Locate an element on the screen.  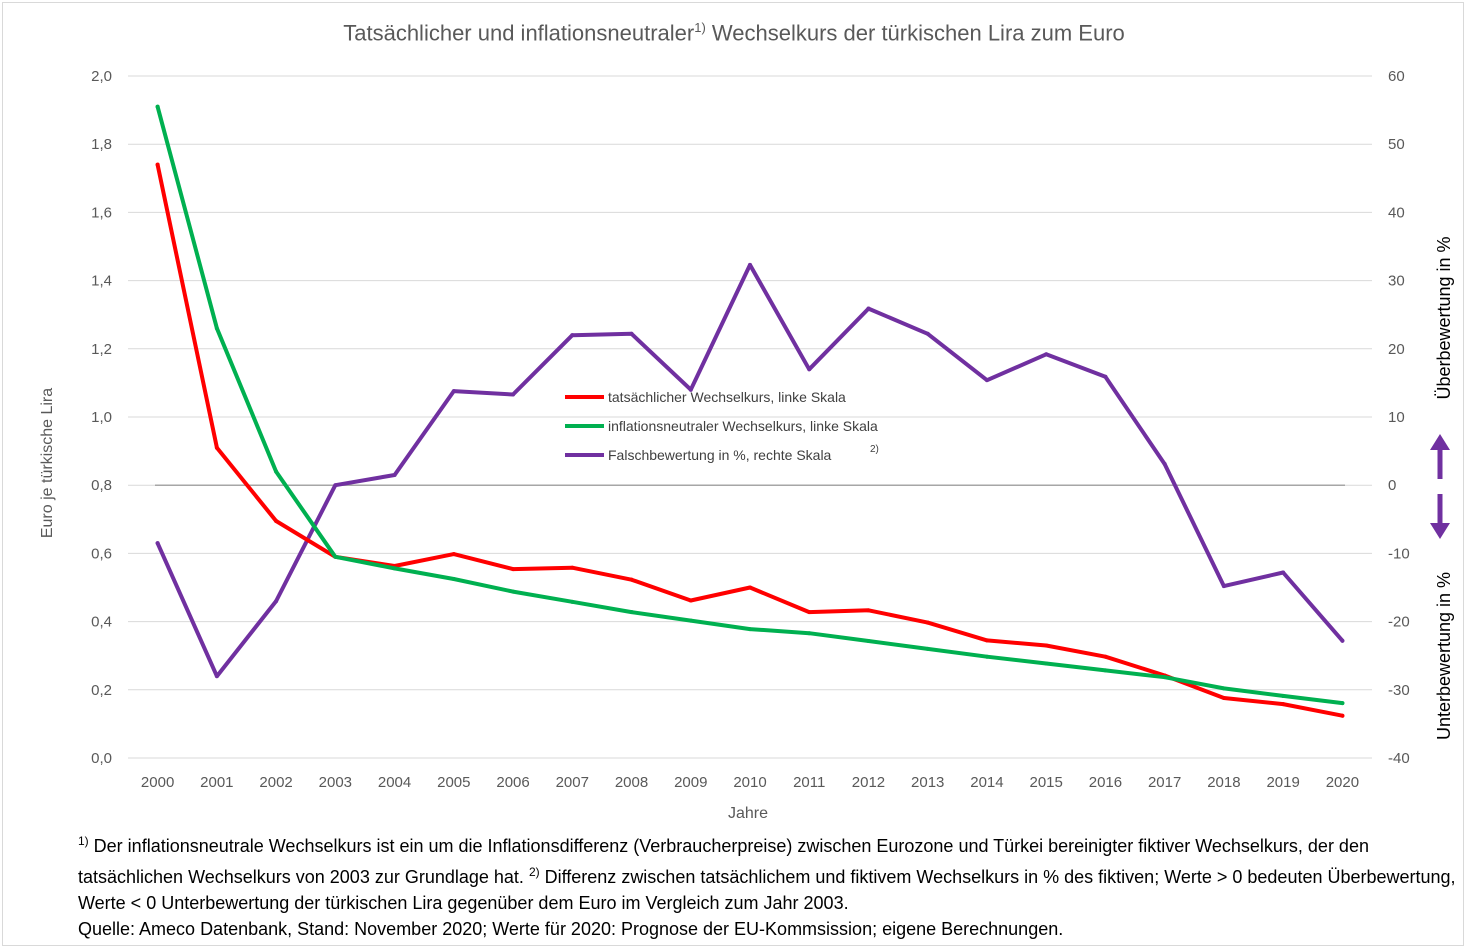
y-axis-title: Euro je türkische Lira is located at coordinates (47, 463).